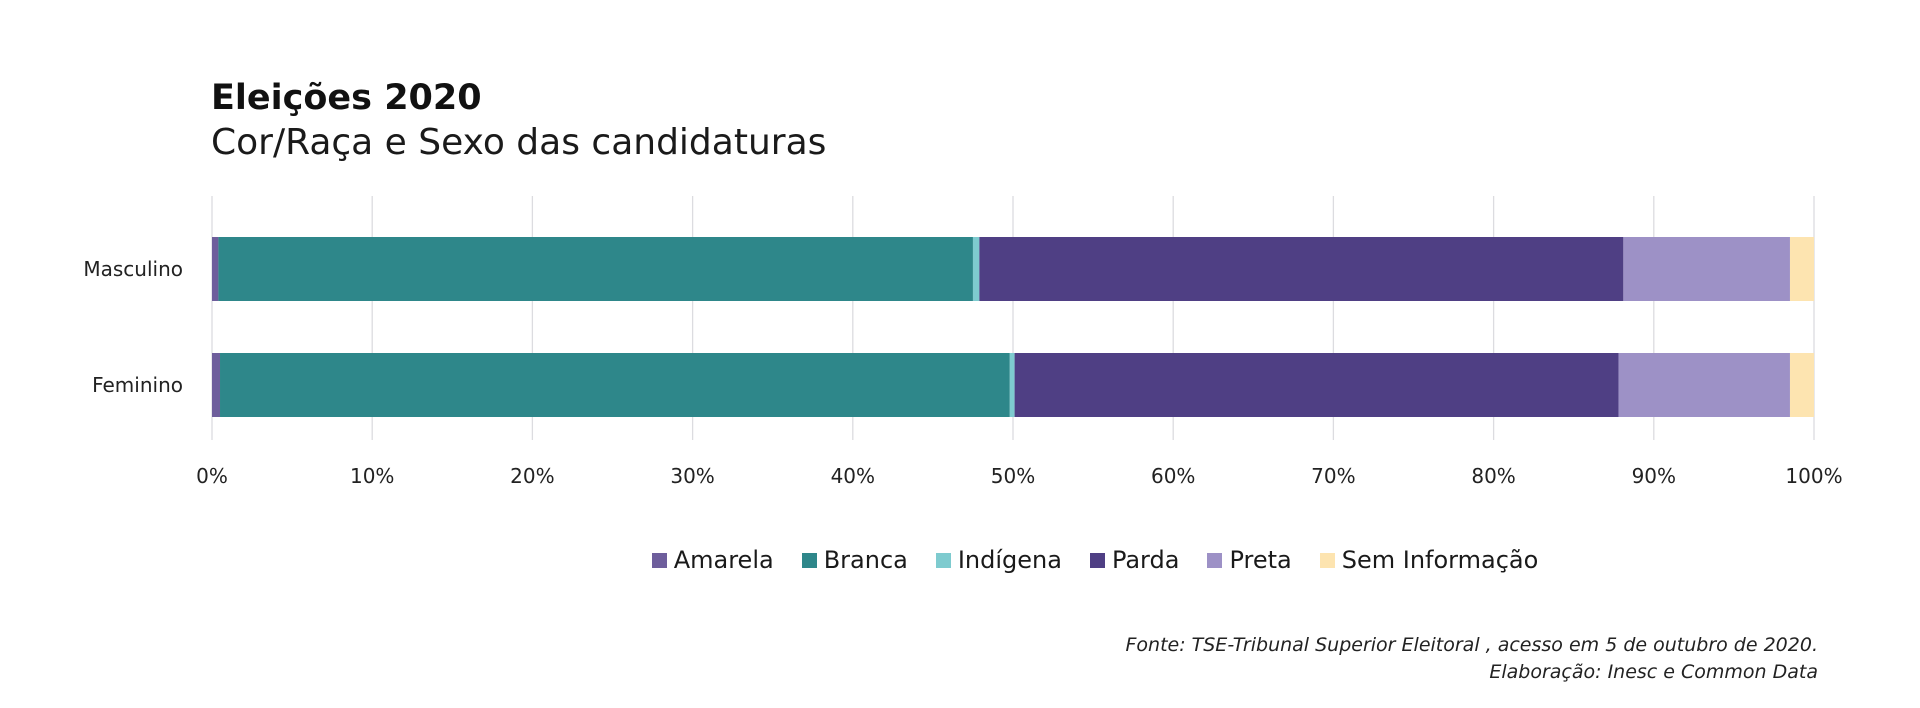  Describe the element at coordinates (1493, 476) in the screenshot. I see `x-tick-label: 80%` at that location.